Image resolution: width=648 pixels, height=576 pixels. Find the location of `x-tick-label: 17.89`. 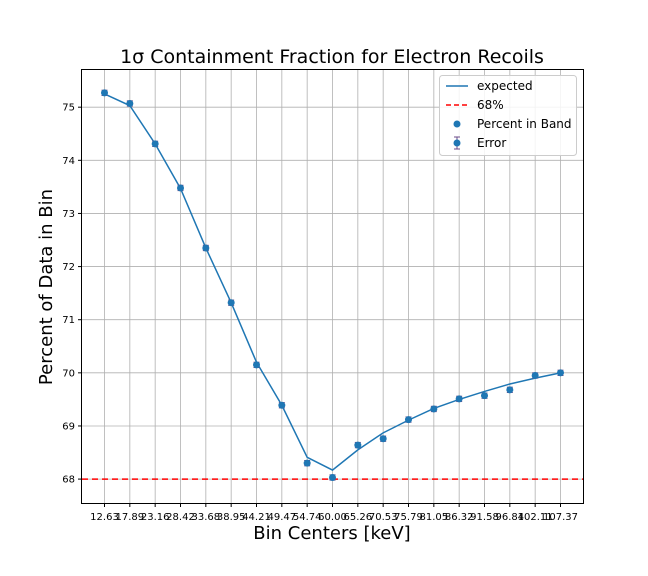

x-tick-label: 17.89 is located at coordinates (130, 517).